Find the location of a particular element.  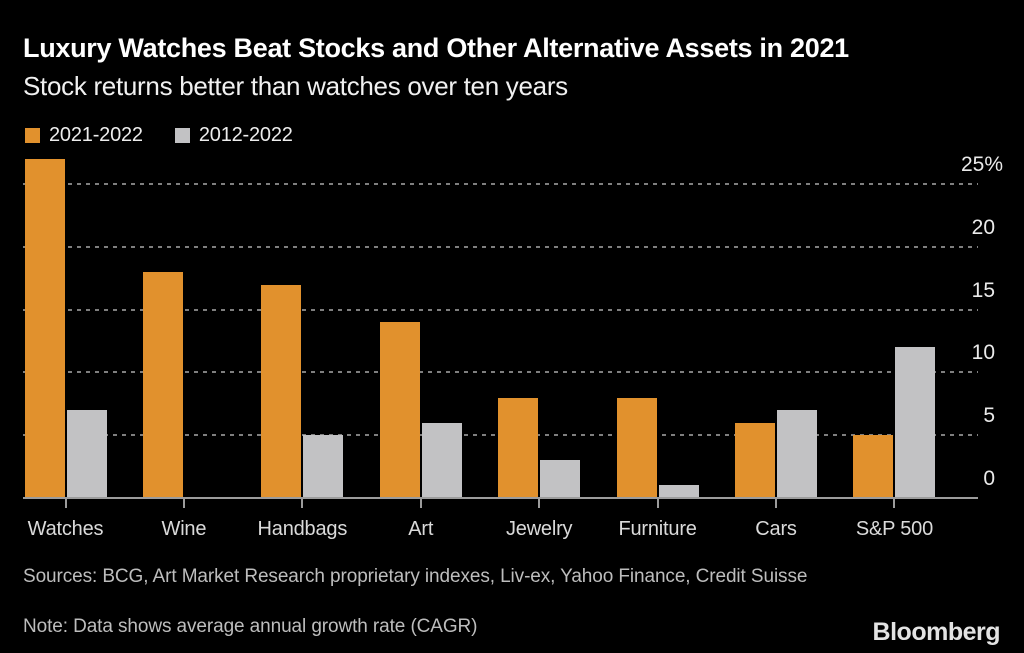

legend-item-2012-2022: 2012-2022 is located at coordinates (233, 135).